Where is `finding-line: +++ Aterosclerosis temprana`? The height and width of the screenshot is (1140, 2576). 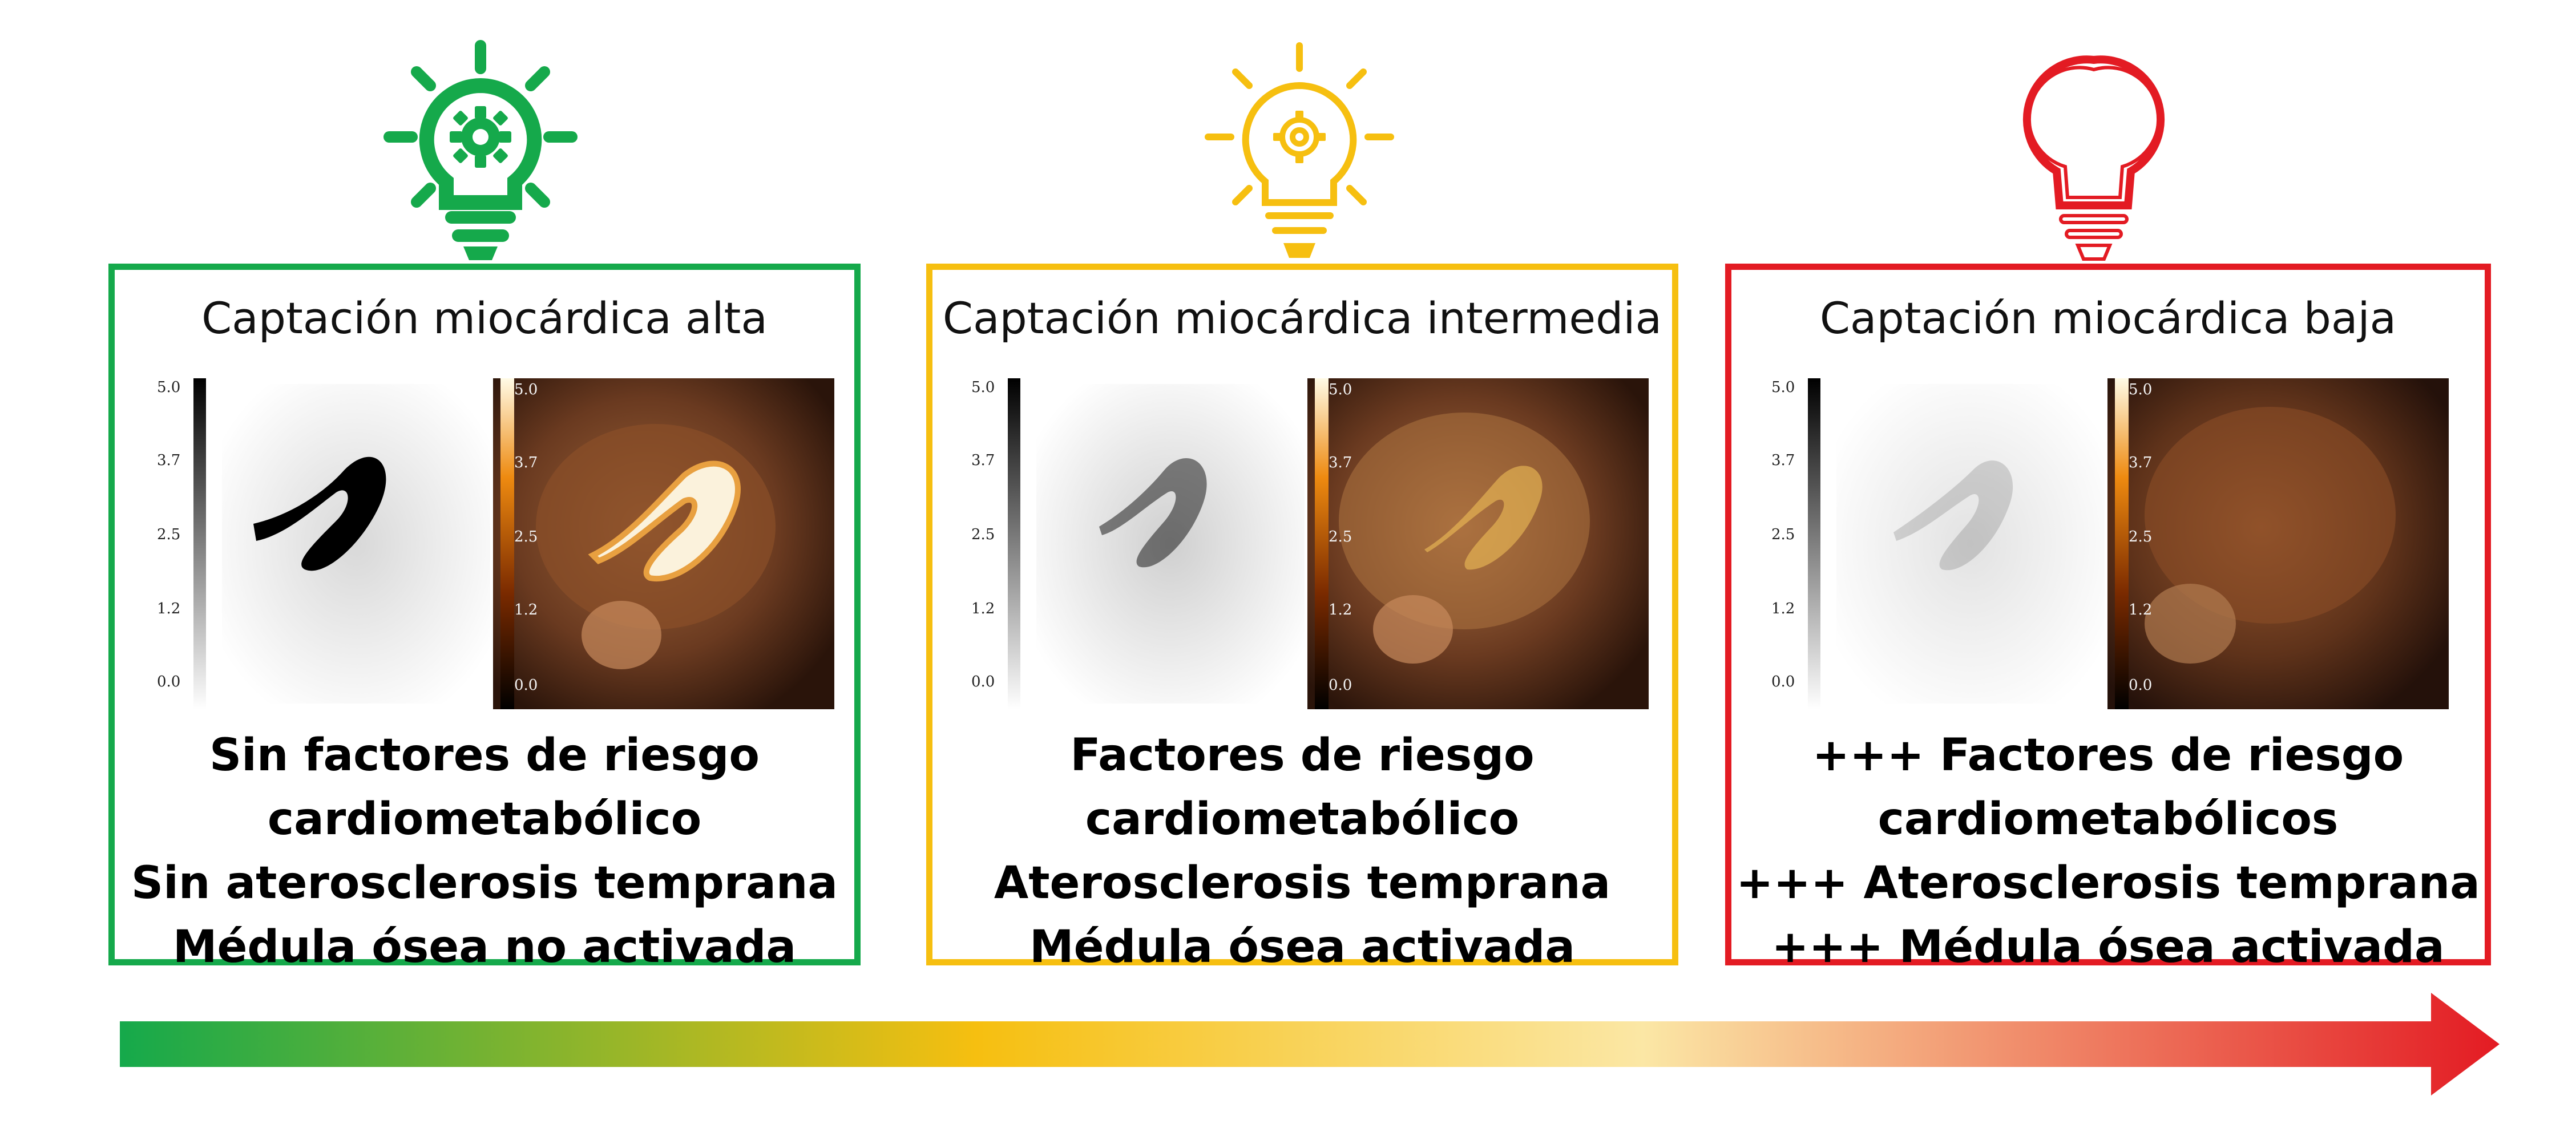 finding-line: +++ Aterosclerosis temprana is located at coordinates (2108, 883).